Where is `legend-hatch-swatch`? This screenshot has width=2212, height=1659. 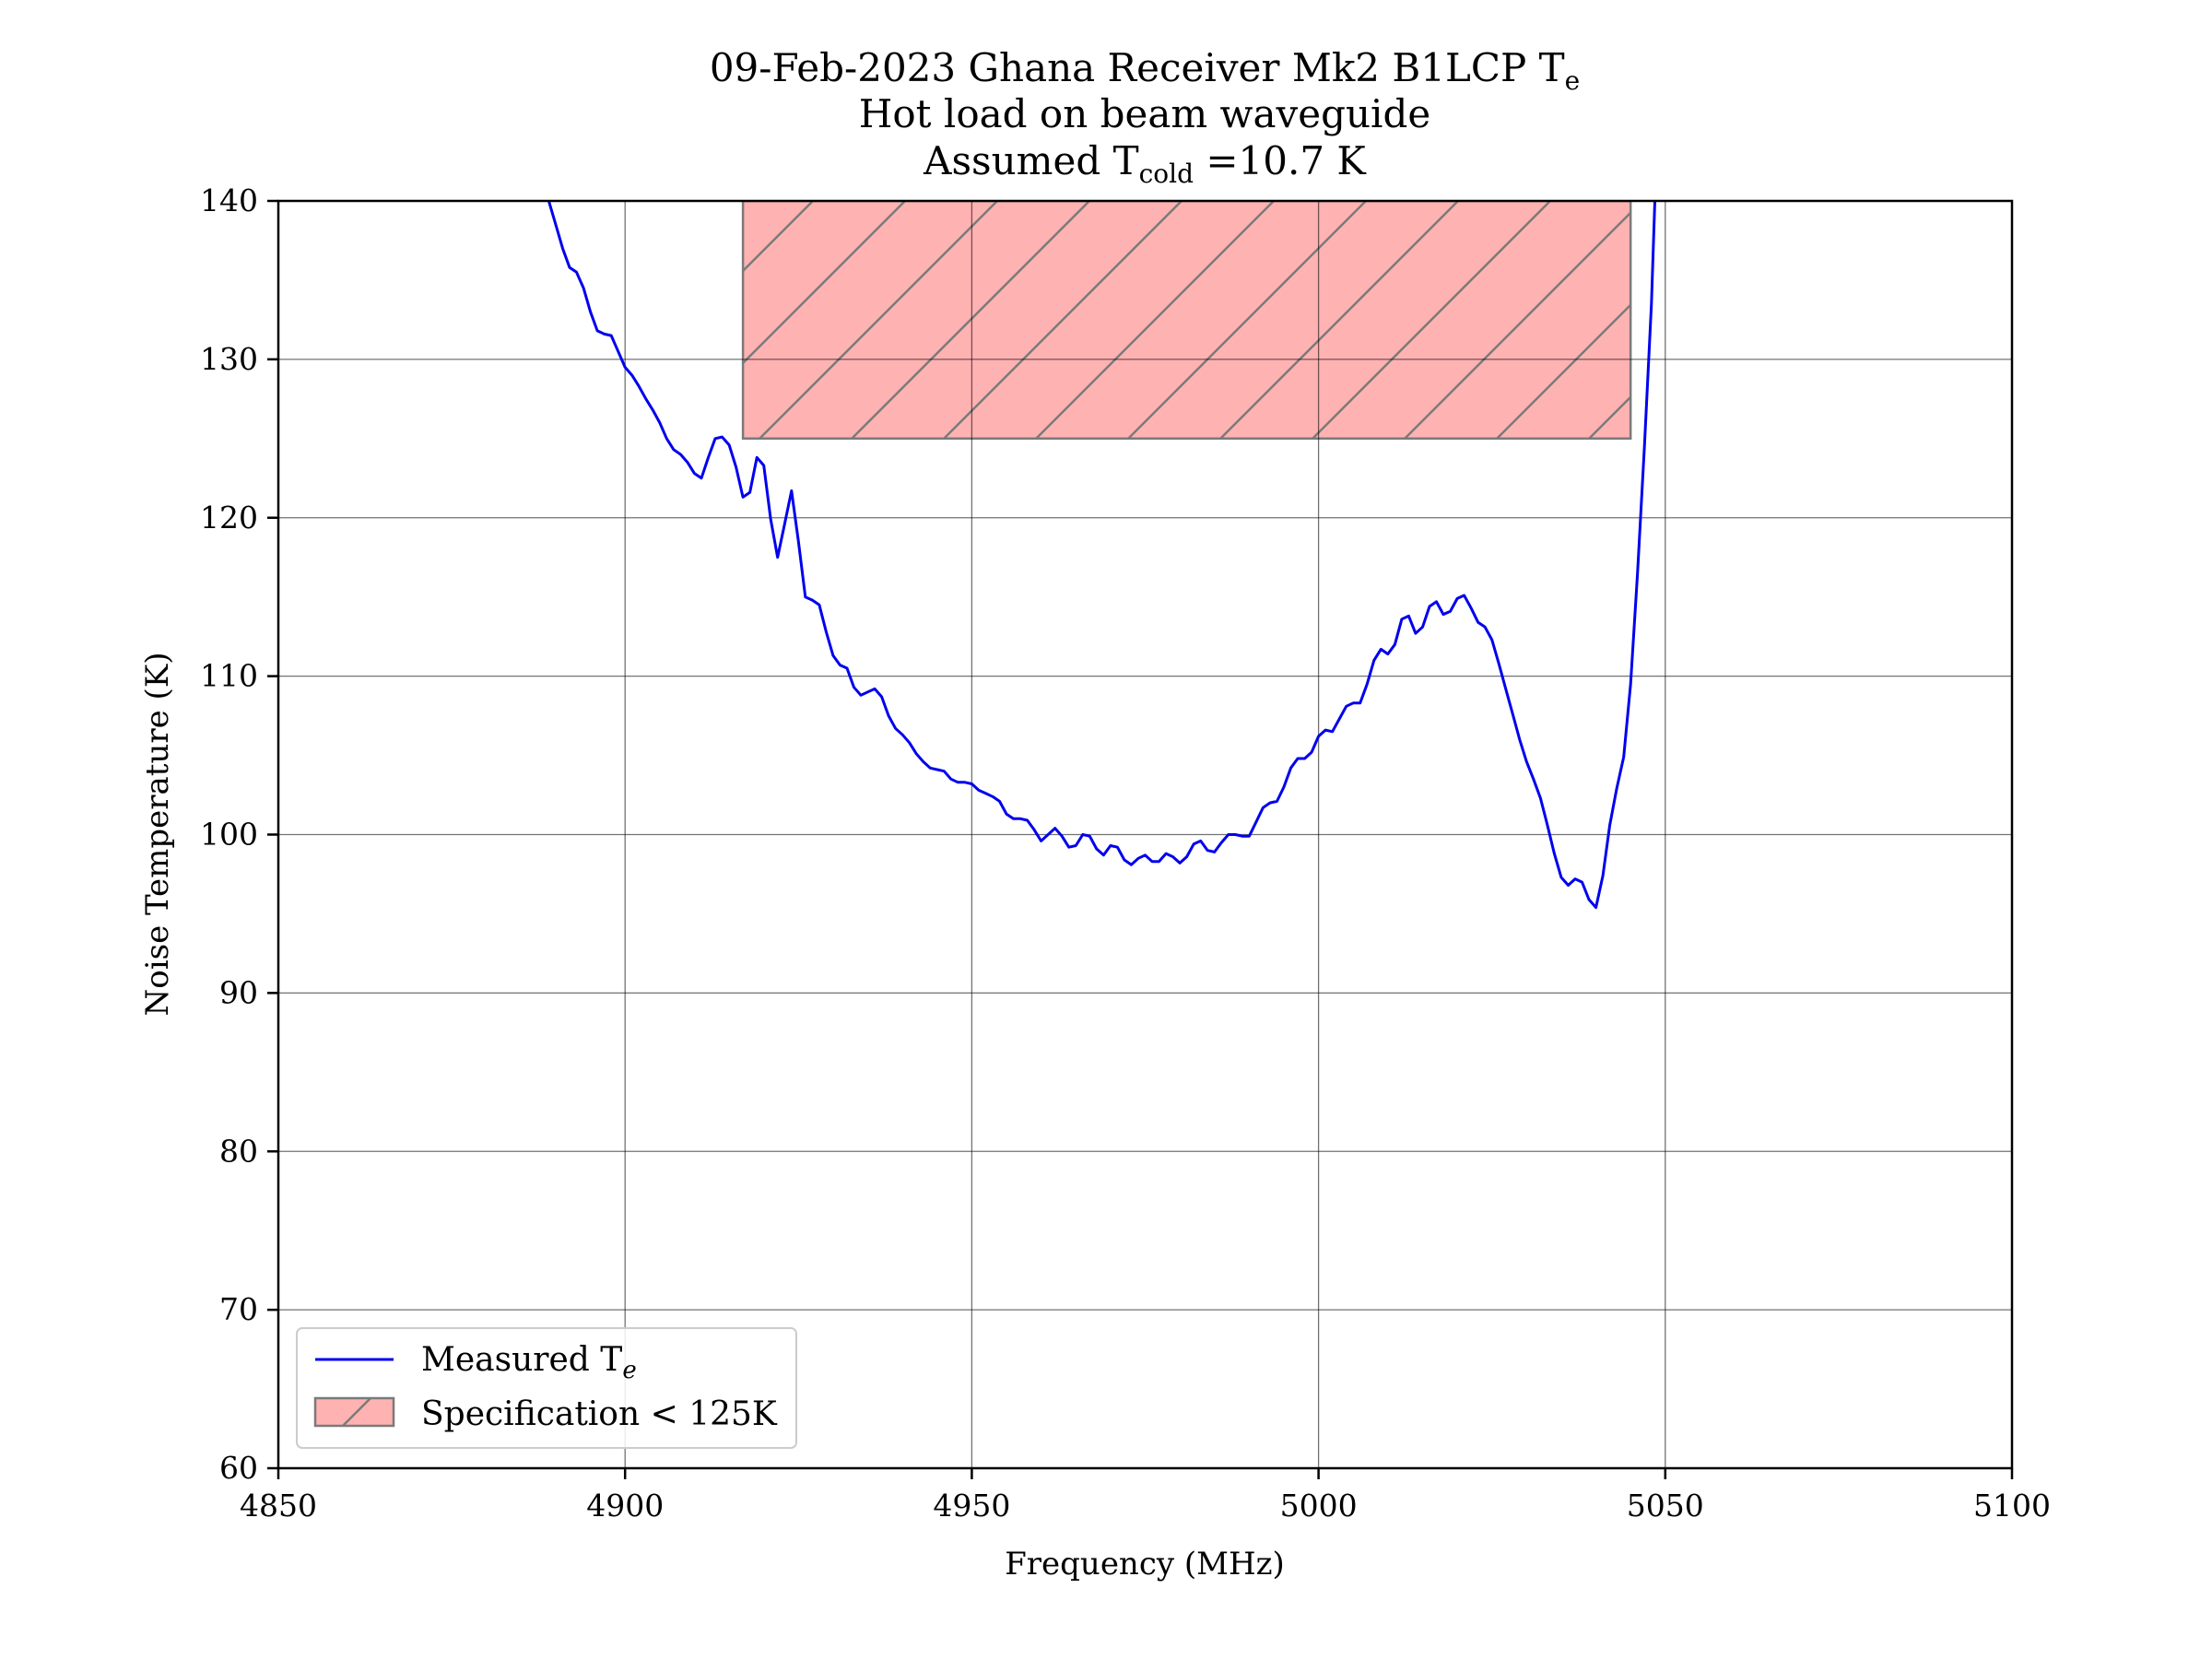 legend-hatch-swatch is located at coordinates (354, 1412).